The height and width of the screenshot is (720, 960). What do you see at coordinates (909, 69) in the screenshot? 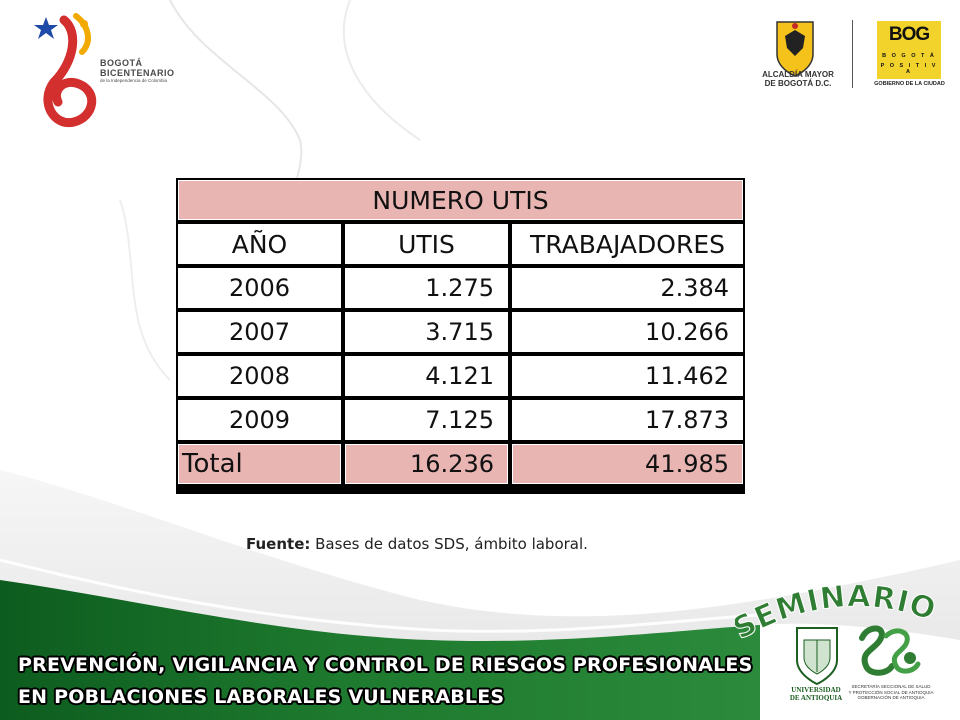
I see `bog-sub2: P O S I T I V A` at bounding box center [909, 69].